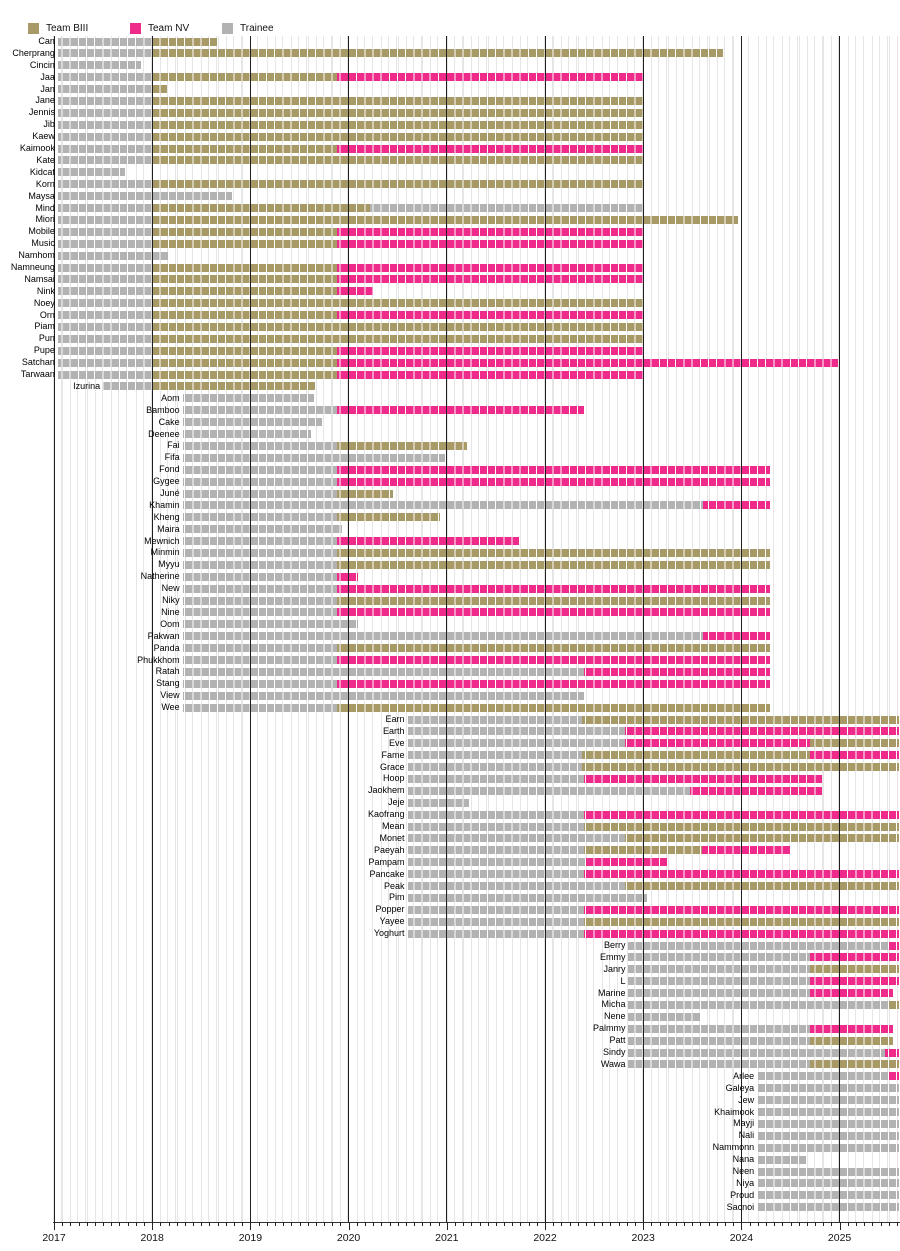 This screenshot has height=1251, width=900. What do you see at coordinates (386, 861) in the screenshot?
I see `member-label: Pampam` at bounding box center [386, 861].